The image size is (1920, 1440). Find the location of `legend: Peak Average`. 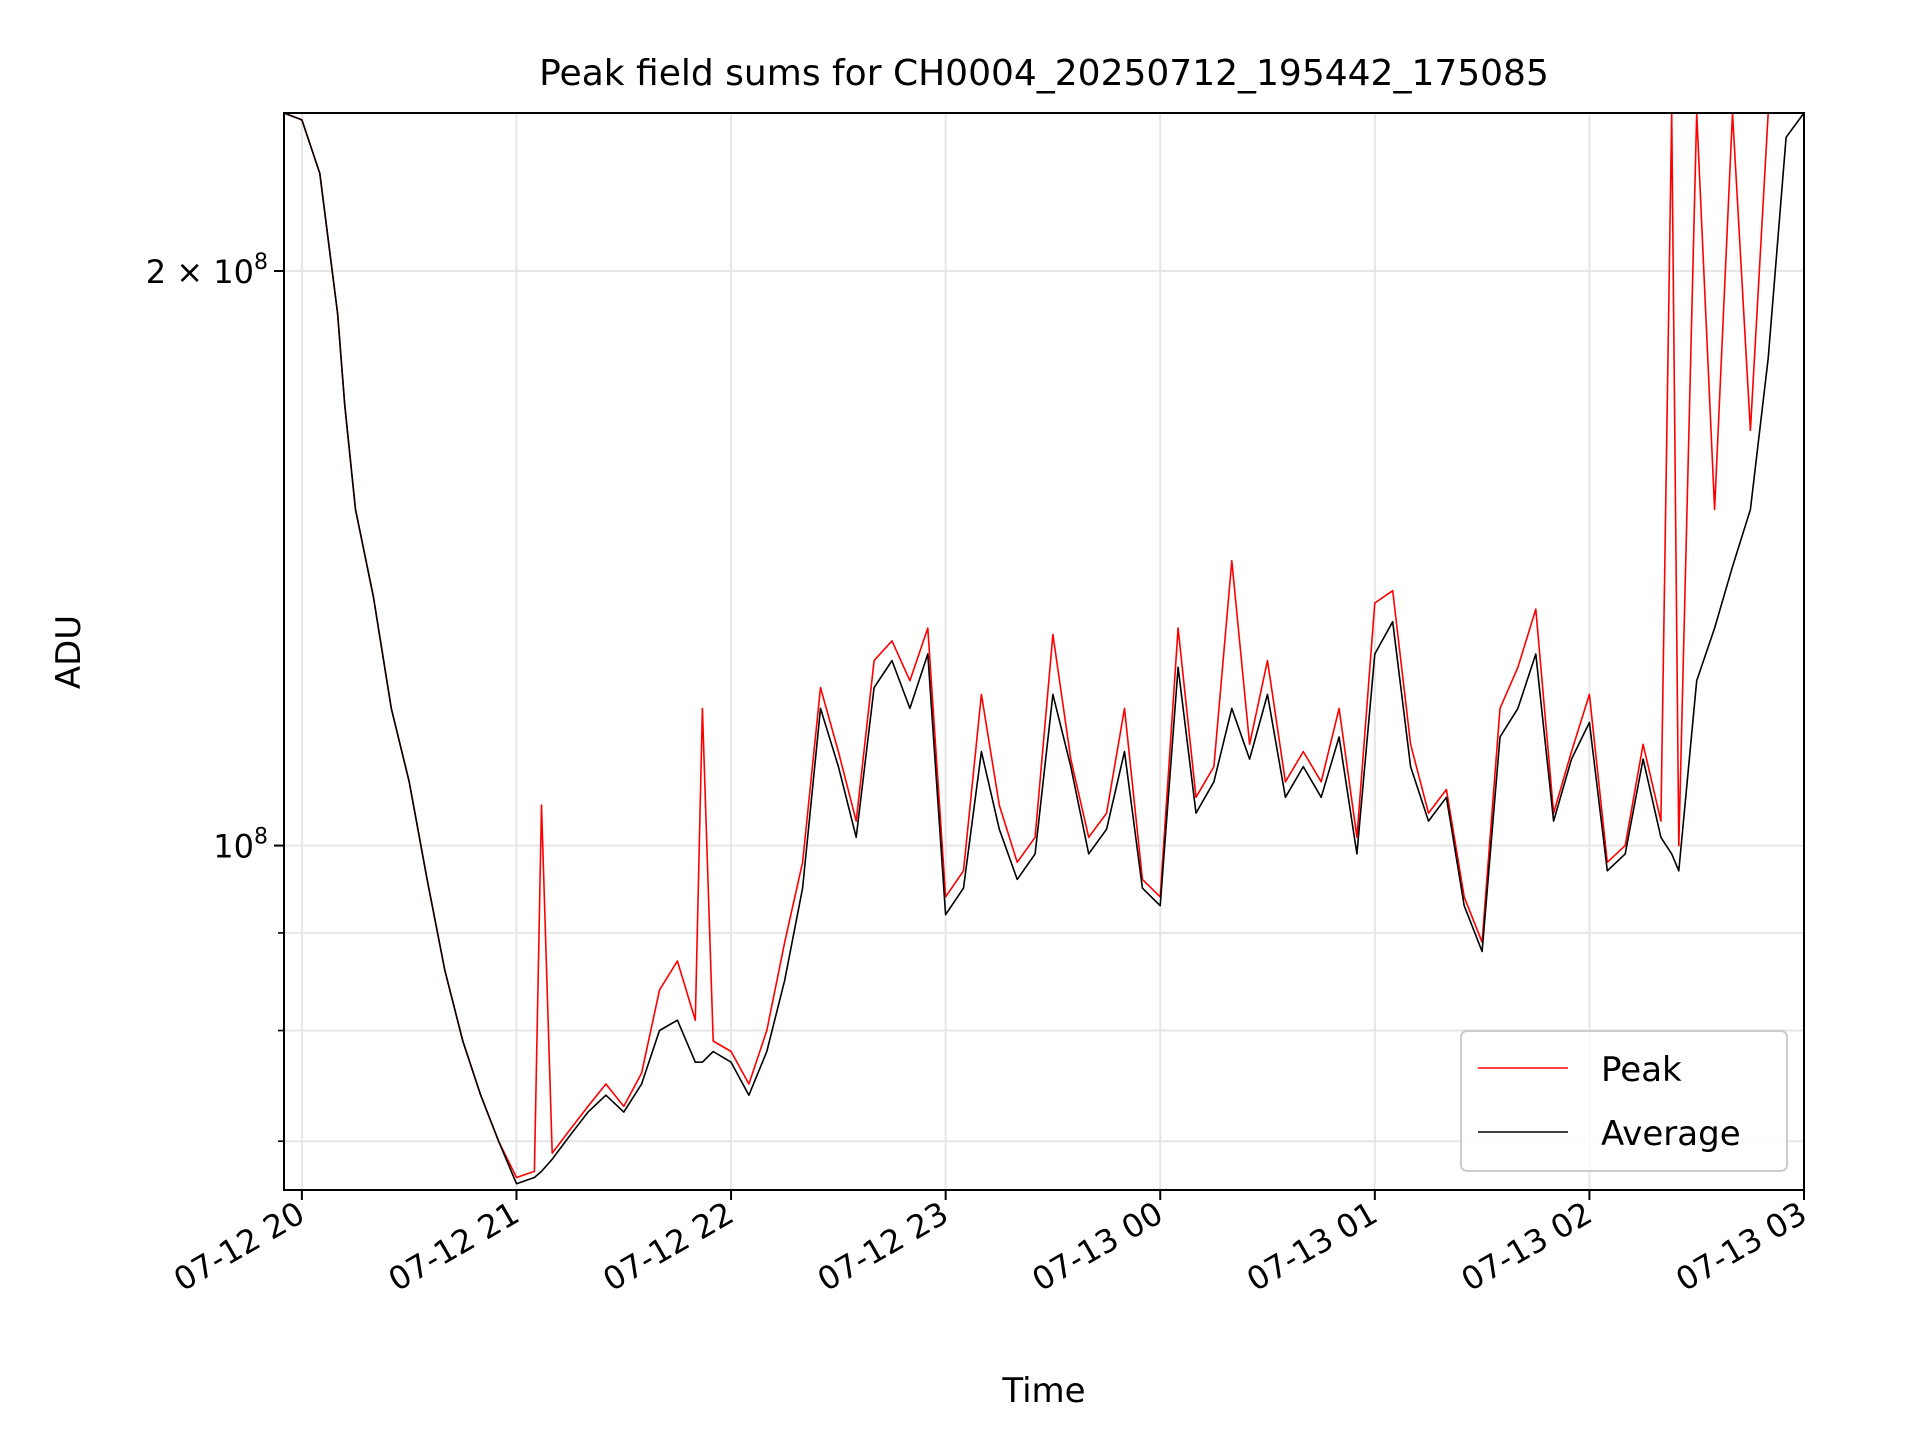

legend: Peak Average is located at coordinates (1624, 1101).